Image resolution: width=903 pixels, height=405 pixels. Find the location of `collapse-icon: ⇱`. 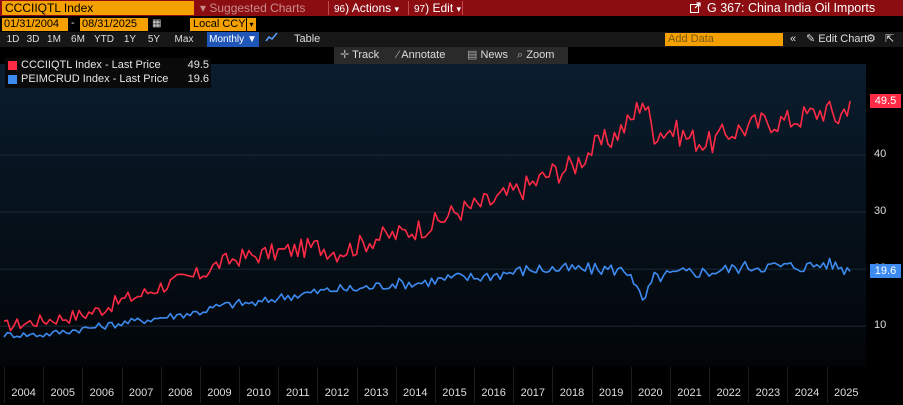

collapse-icon: ⇱ is located at coordinates (890, 39).